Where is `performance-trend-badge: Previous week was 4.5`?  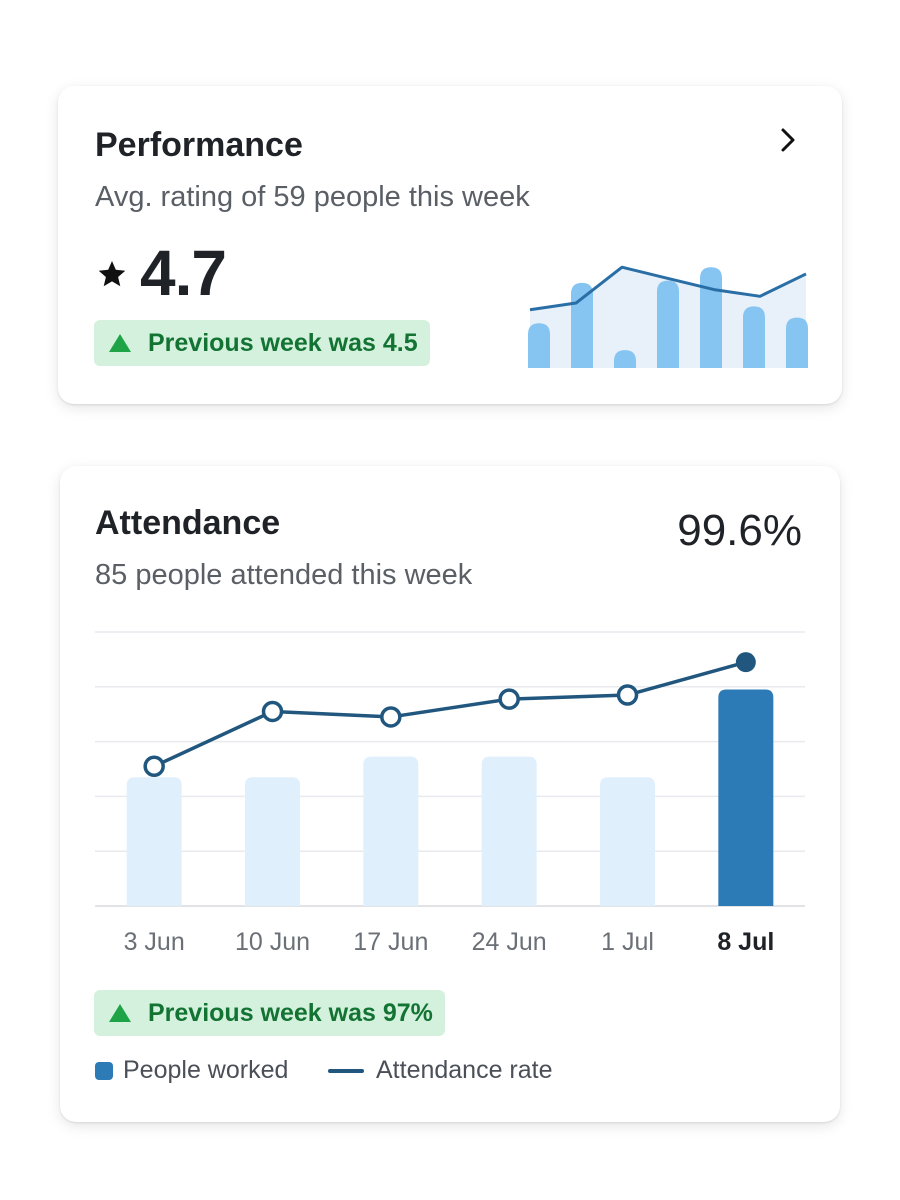
performance-trend-badge: Previous week was 4.5 is located at coordinates (262, 343).